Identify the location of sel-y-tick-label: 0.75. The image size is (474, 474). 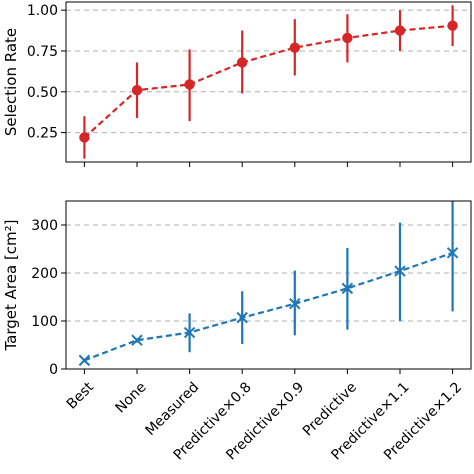
(42, 52).